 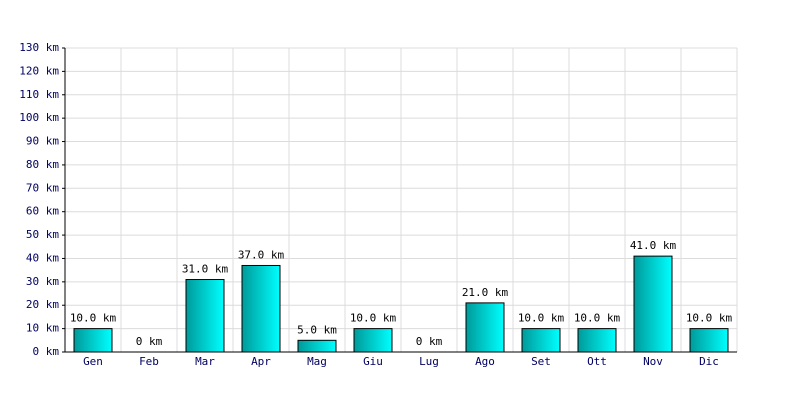 What do you see at coordinates (485, 292) in the screenshot?
I see `value-label: 21.0 km` at bounding box center [485, 292].